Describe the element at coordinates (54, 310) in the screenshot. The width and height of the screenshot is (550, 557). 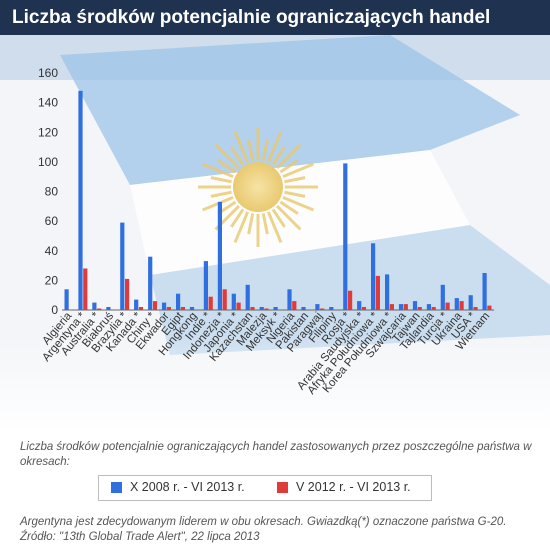
I see `y-tick-label: 0` at that location.